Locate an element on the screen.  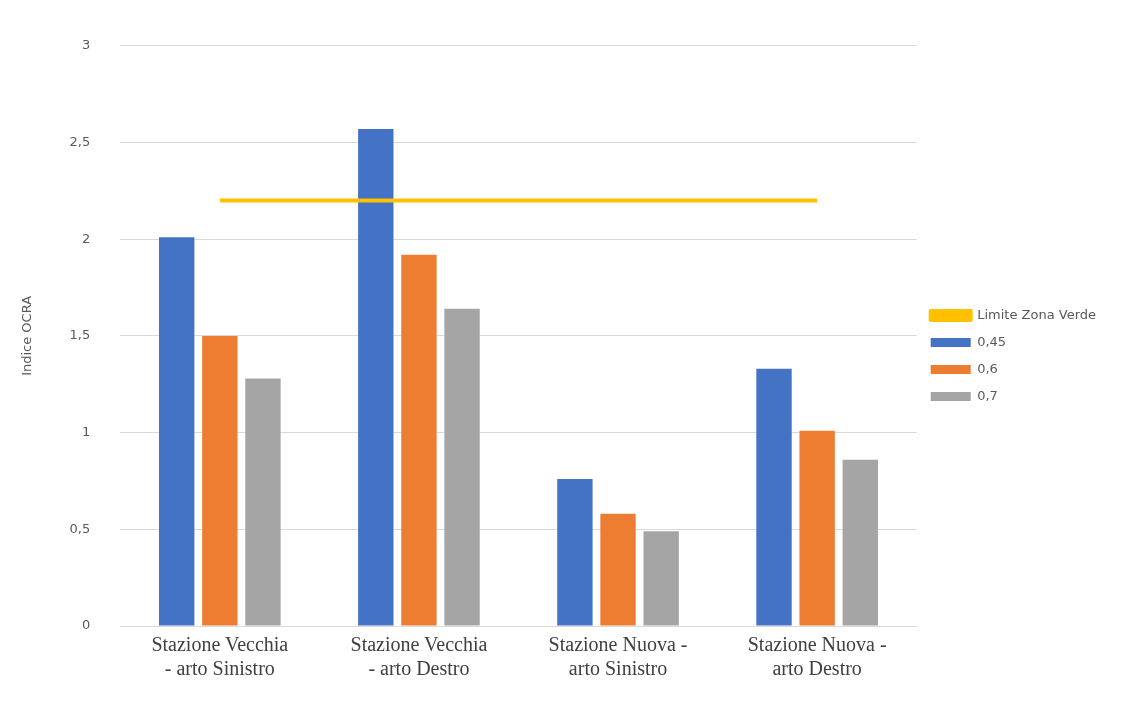
x-tick-label: Stazione Nuova - arto Destro is located at coordinates (817, 656).